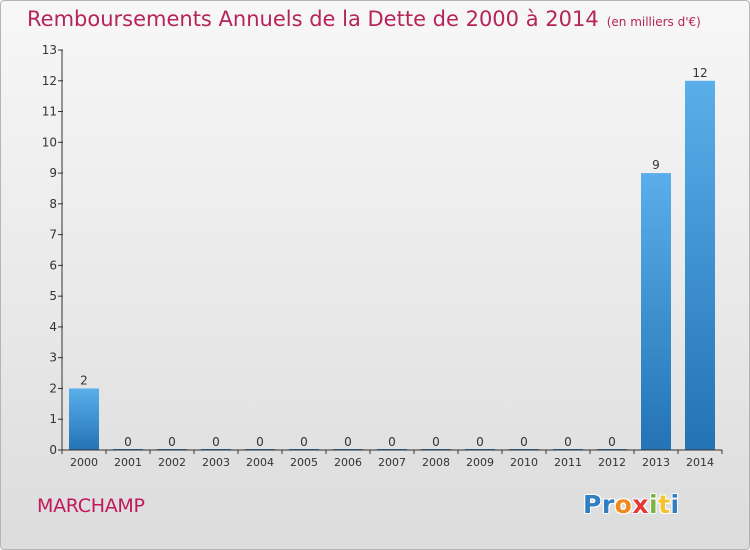 This screenshot has height=550, width=750. Describe the element at coordinates (172, 462) in the screenshot. I see `x-tick-label: 2002` at that location.